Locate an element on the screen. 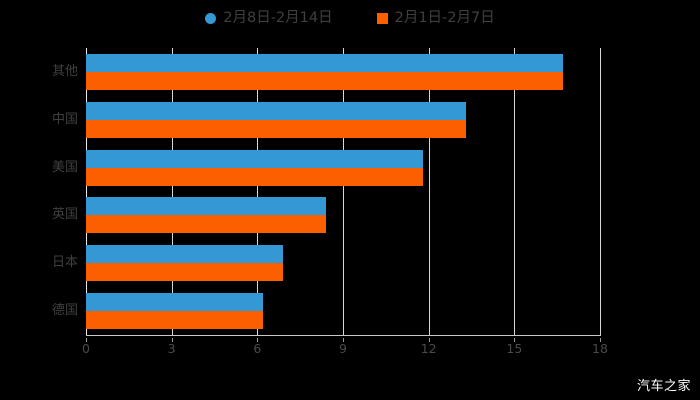 Image resolution: width=700 pixels, height=400 pixels. x-axis-line is located at coordinates (343, 335).